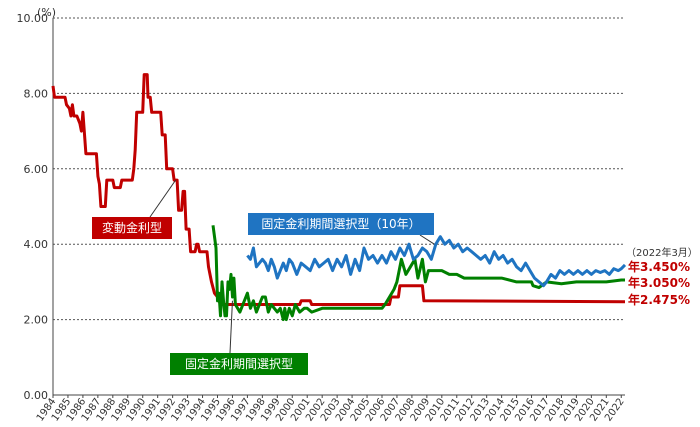 The image size is (700, 427). I want to click on callout-label-2: 固定金利期間選択型, so click(239, 363).